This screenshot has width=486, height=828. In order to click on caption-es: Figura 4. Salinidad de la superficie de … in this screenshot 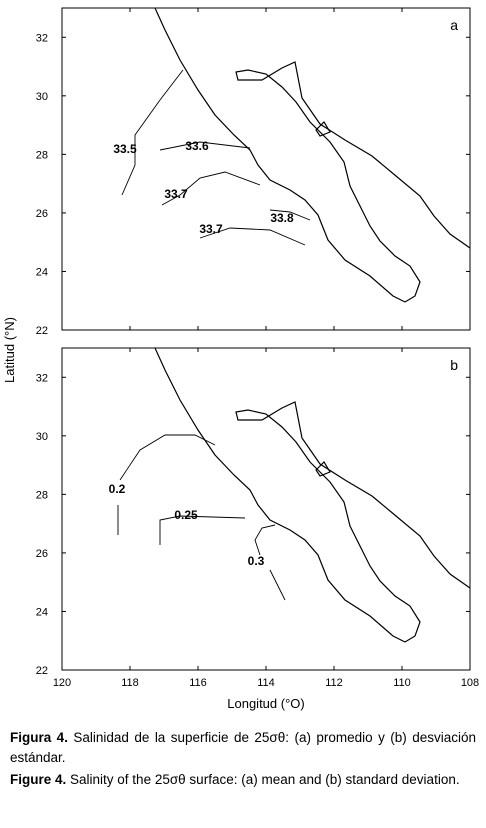, I will do `click(243, 748)`.